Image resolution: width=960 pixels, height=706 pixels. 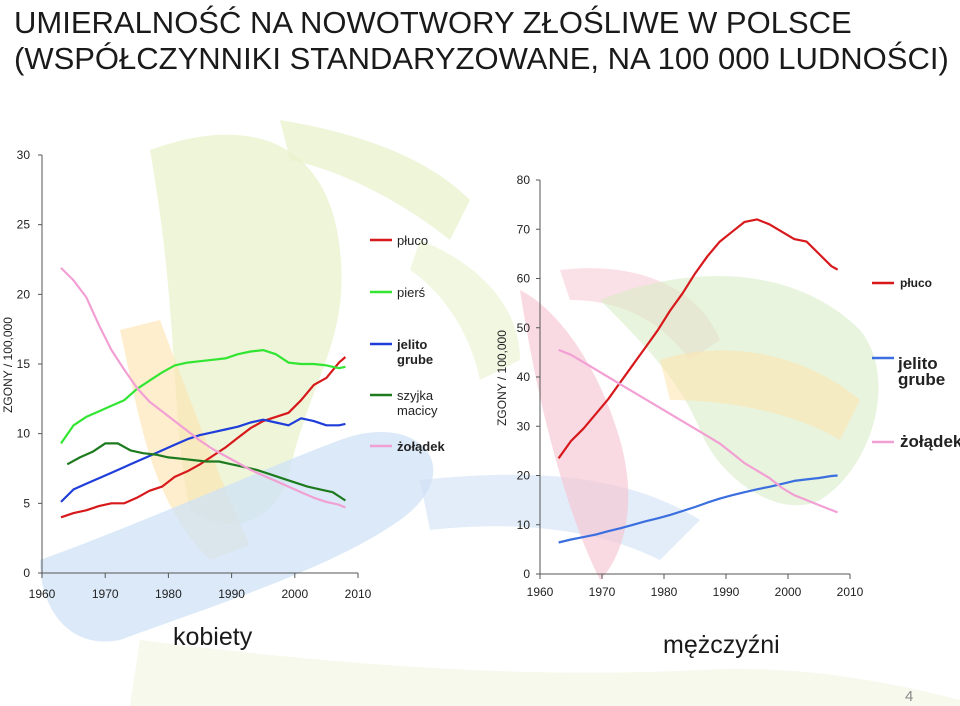 What do you see at coordinates (524, 180) in the screenshot?
I see `y-tick-label: 80` at bounding box center [524, 180].